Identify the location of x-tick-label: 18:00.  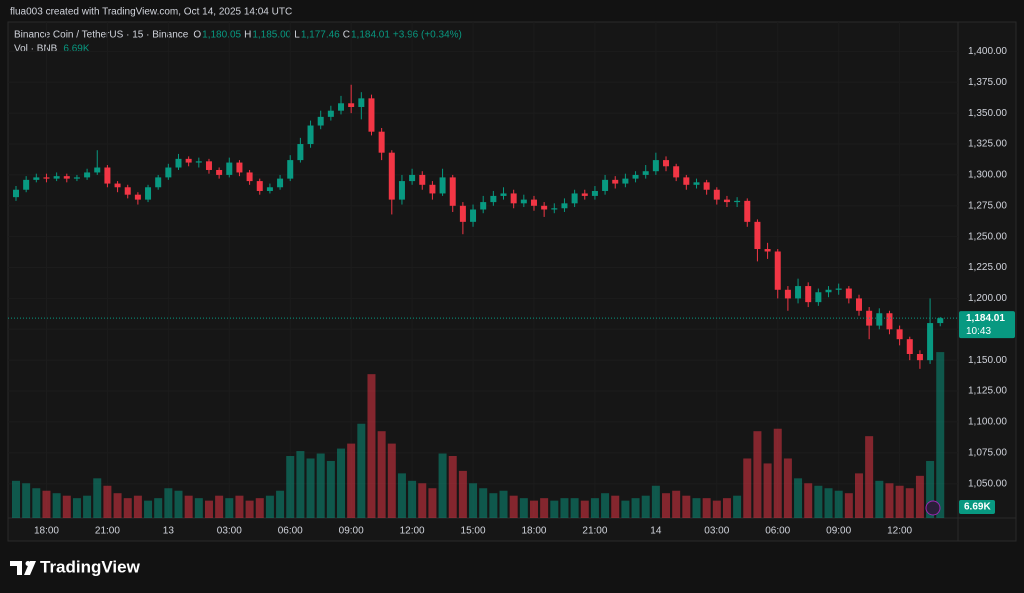
(46, 531).